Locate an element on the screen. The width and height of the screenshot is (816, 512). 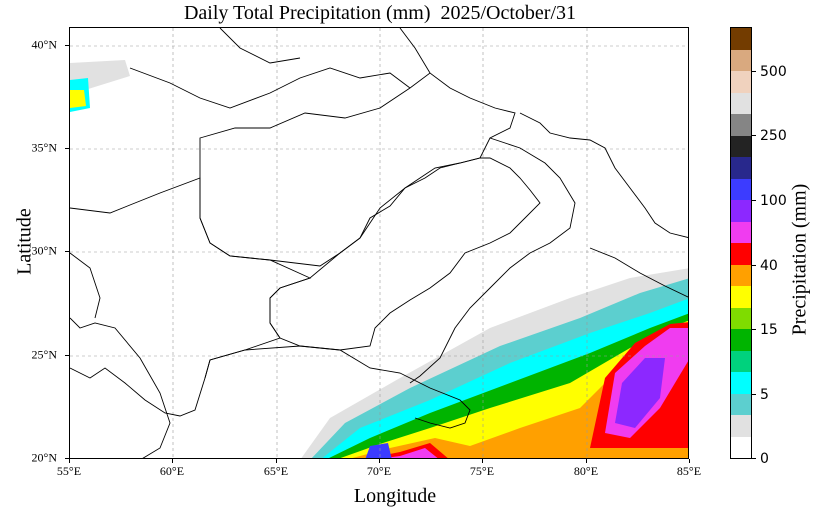
border-pakistan is located at coordinates (405, 254).